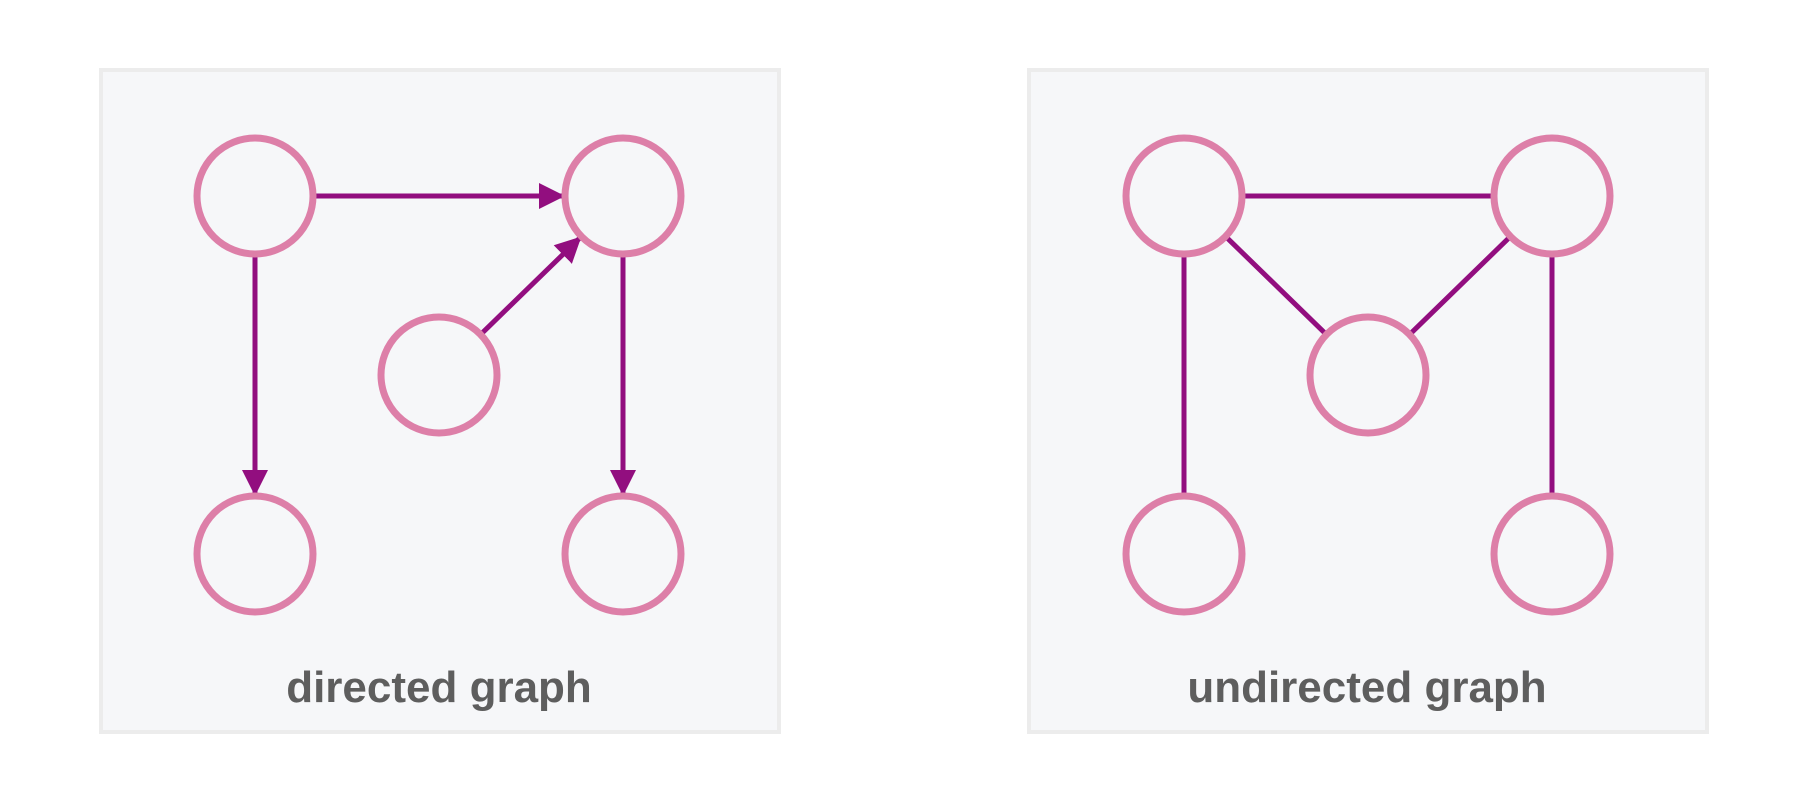 This screenshot has width=1800, height=800. Describe the element at coordinates (439, 687) in the screenshot. I see `panel-caption: directed graph` at that location.